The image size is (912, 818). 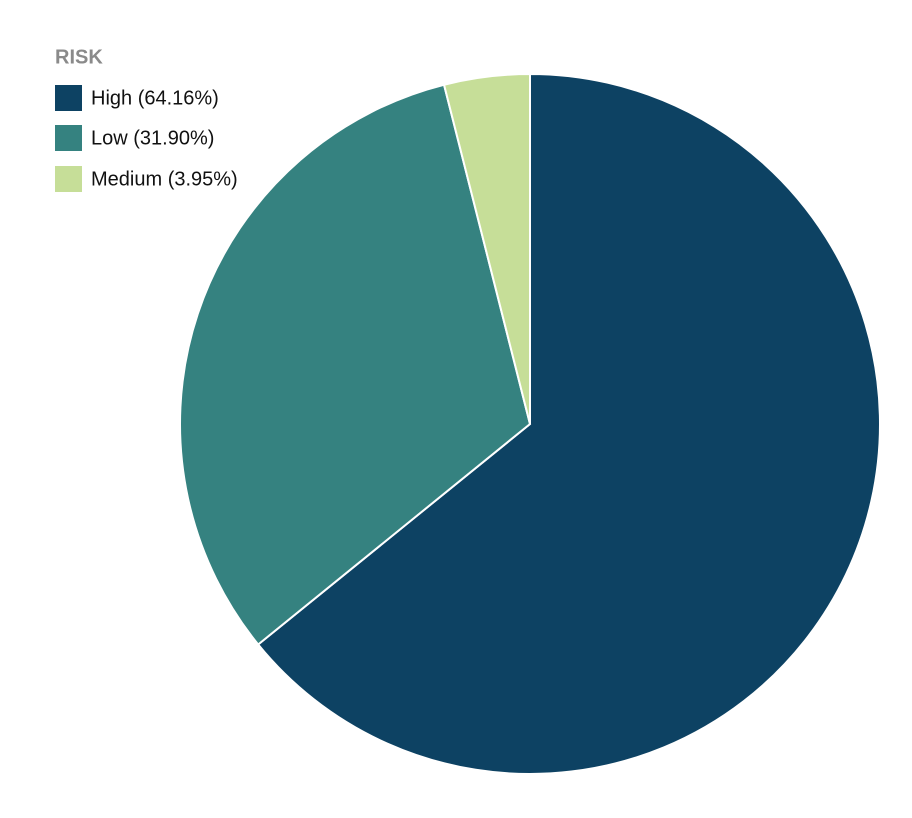 What do you see at coordinates (152, 138) in the screenshot?
I see `legend-label: Low (31.90%)` at bounding box center [152, 138].